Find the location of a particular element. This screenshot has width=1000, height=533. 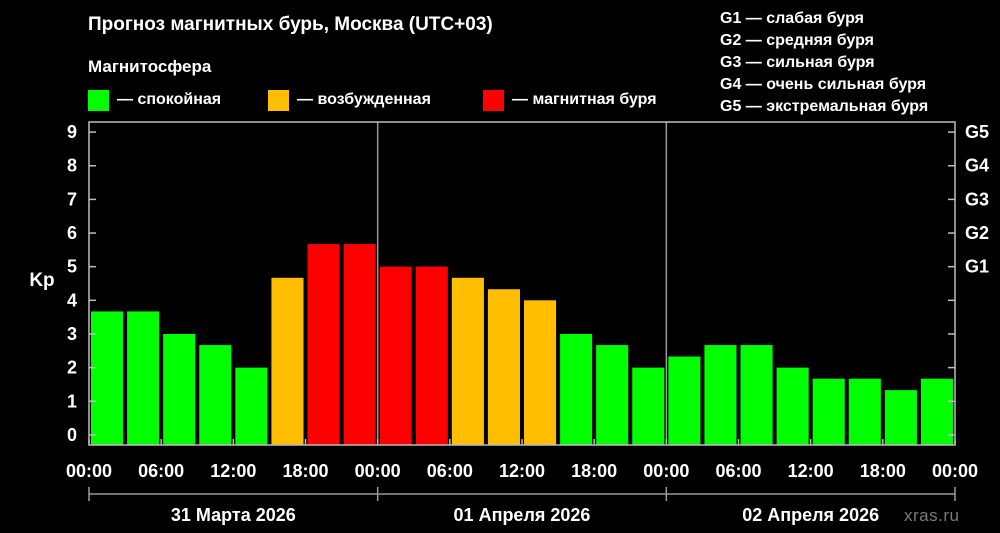

y-tick-label: 3 is located at coordinates (72, 334).